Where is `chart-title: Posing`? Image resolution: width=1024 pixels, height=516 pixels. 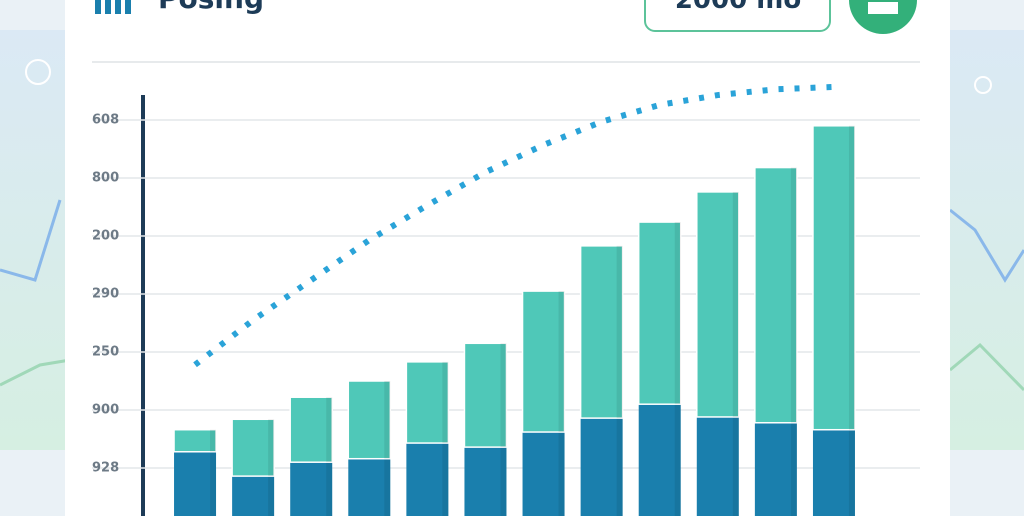
chart-title: Posing is located at coordinates (211, 7).